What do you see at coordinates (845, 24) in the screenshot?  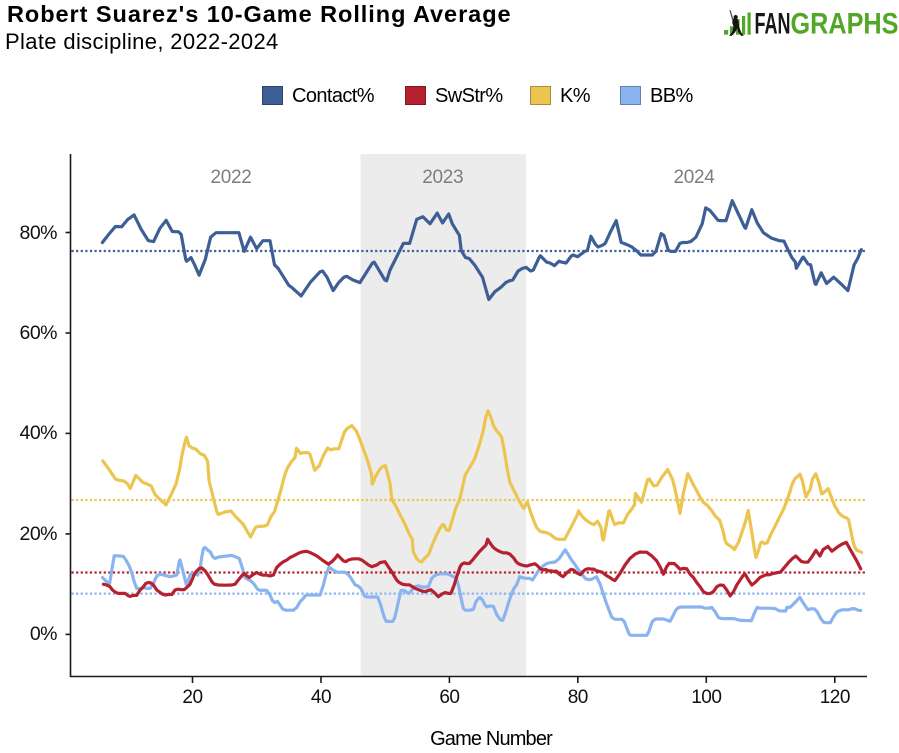 I see `svg-text: GRAPHS` at bounding box center [845, 24].